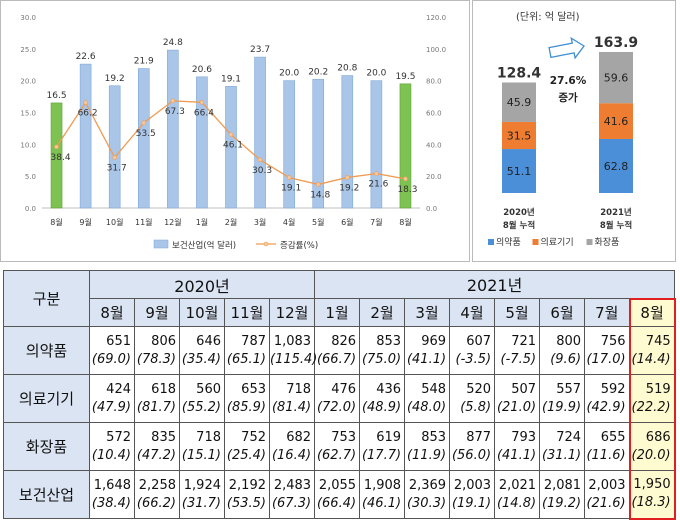  Describe the element at coordinates (427, 312) in the screenshot. I see `month-header: 3월` at that location.